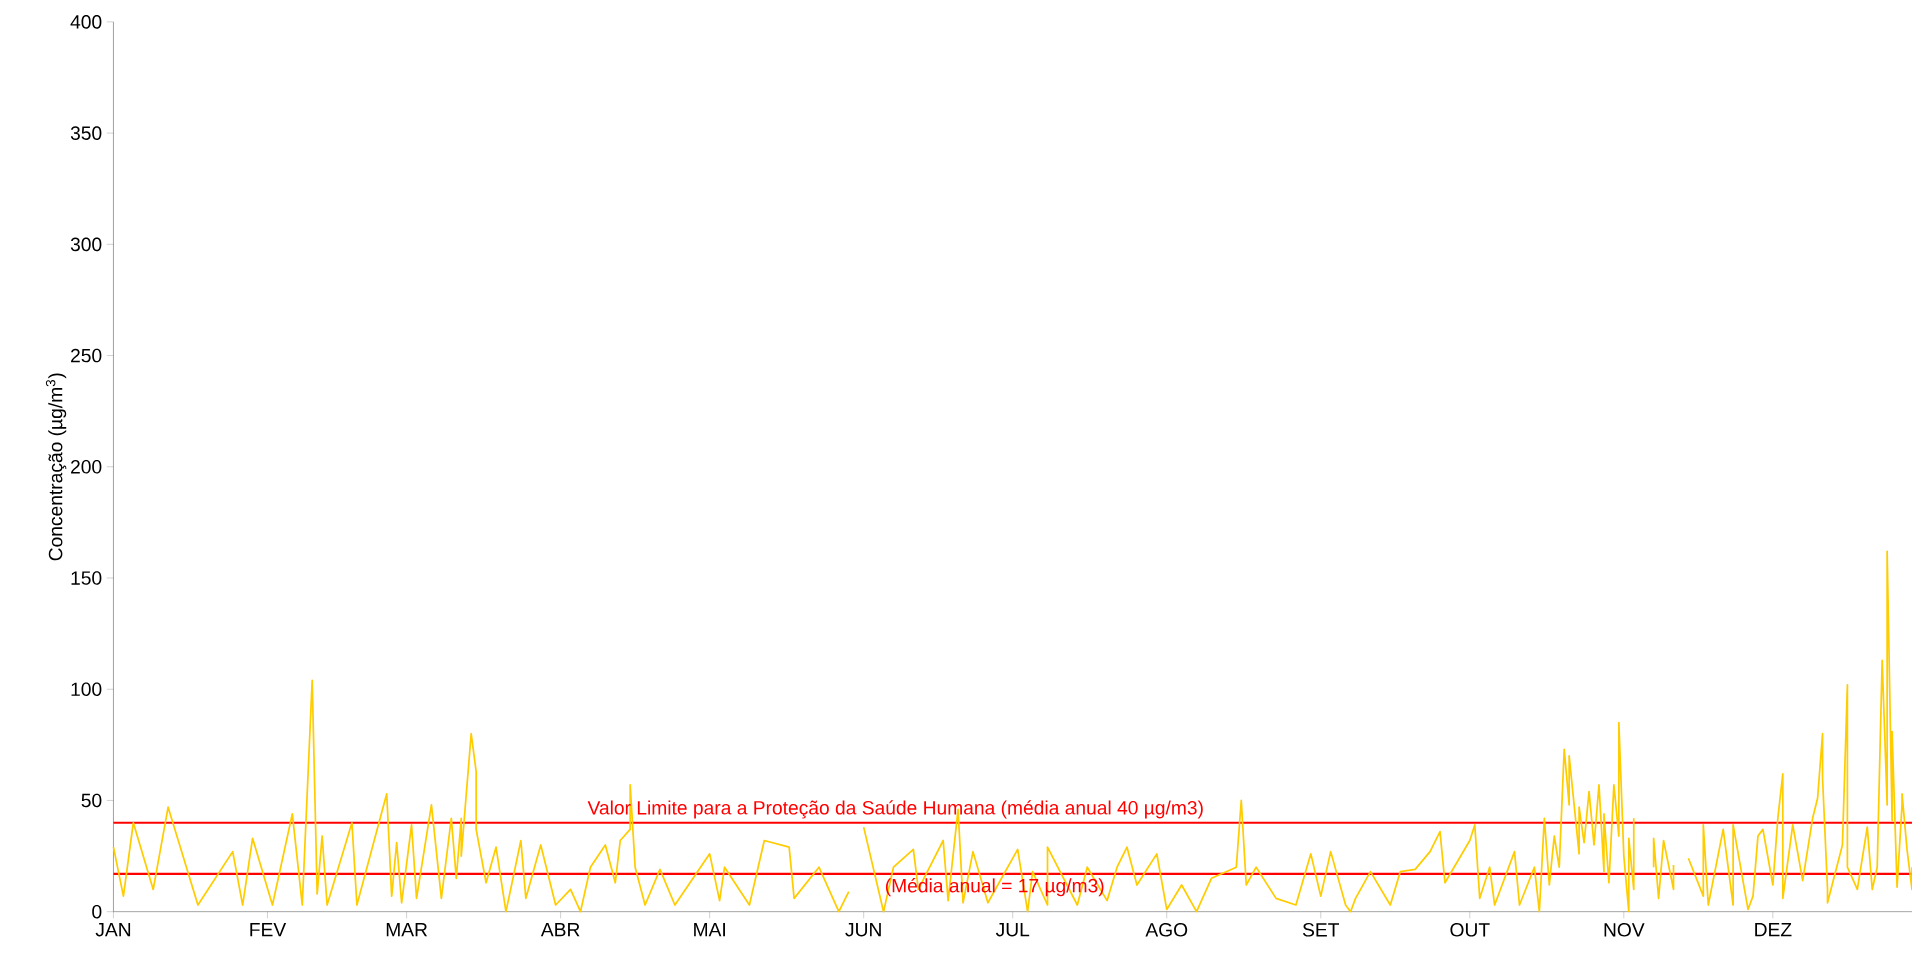 Image resolution: width=1912 pixels, height=955 pixels. I want to click on y-tick-label: 100, so click(86, 689).